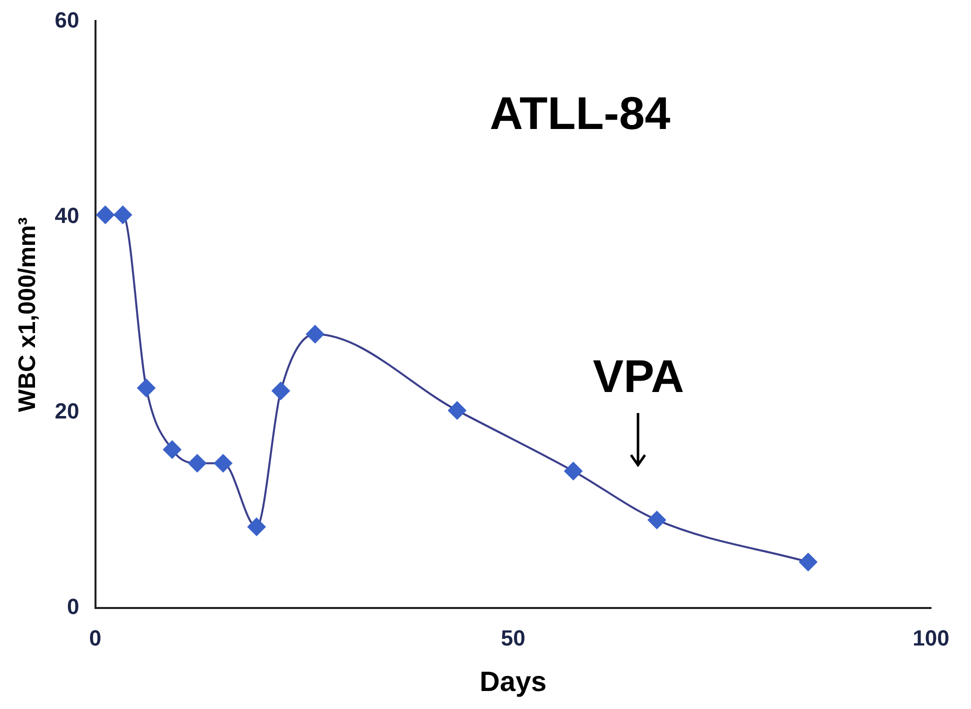 This screenshot has height=709, width=971. What do you see at coordinates (67, 411) in the screenshot?
I see `y-tick-label: 20` at bounding box center [67, 411].